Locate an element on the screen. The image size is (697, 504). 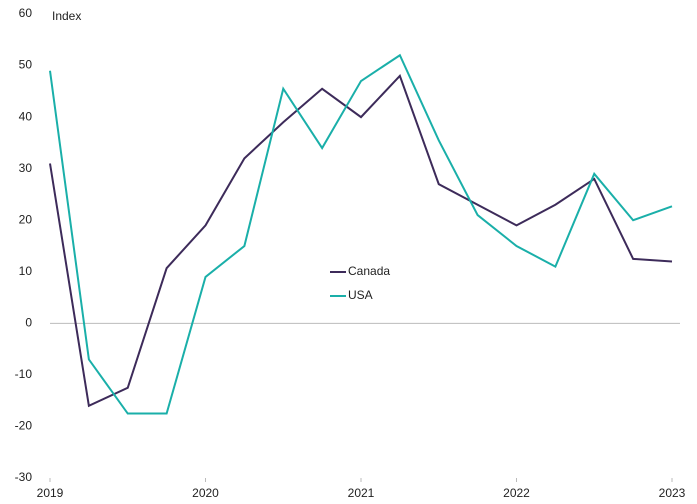
y-axis-label: Index is located at coordinates (66, 16).